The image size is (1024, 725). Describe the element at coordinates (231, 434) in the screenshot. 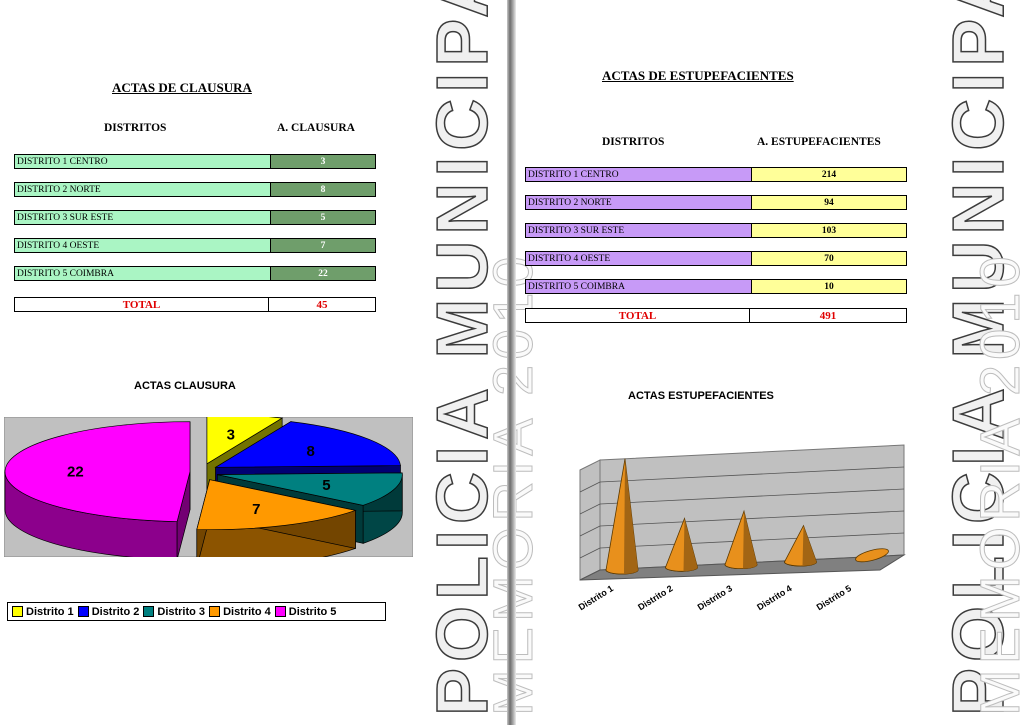

I see `pie-data-label: 3` at that location.